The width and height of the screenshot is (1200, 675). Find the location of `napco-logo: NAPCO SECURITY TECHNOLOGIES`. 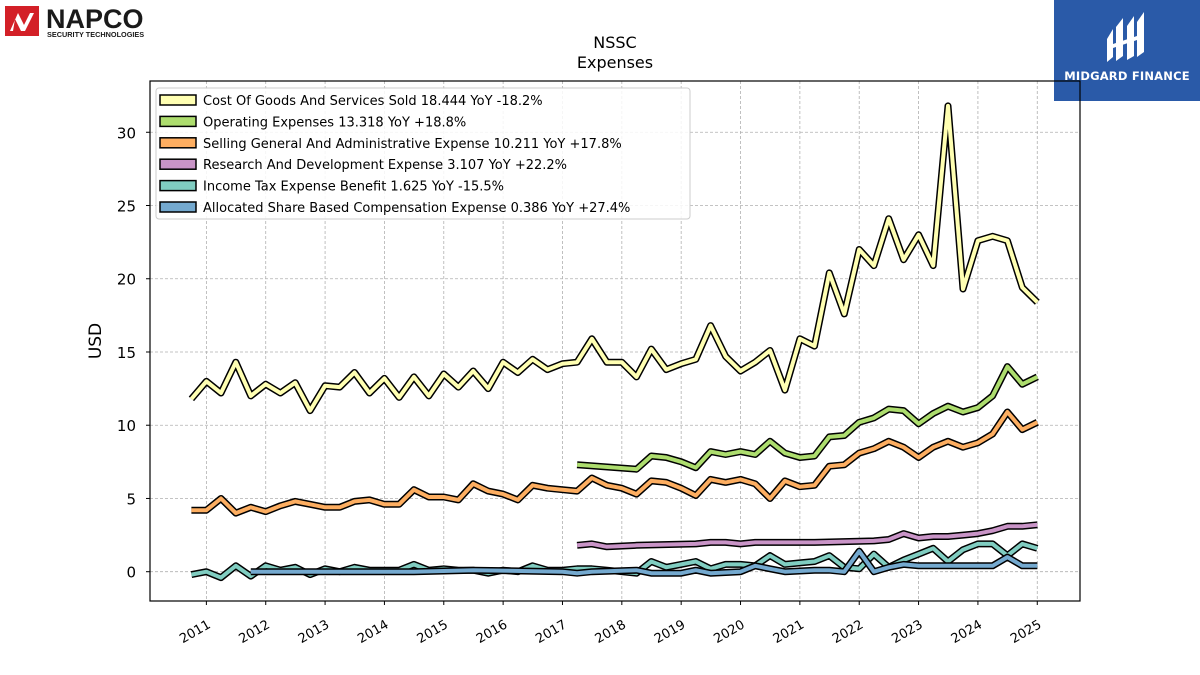

napco-logo: NAPCO SECURITY TECHNOLOGIES is located at coordinates (106, 22).